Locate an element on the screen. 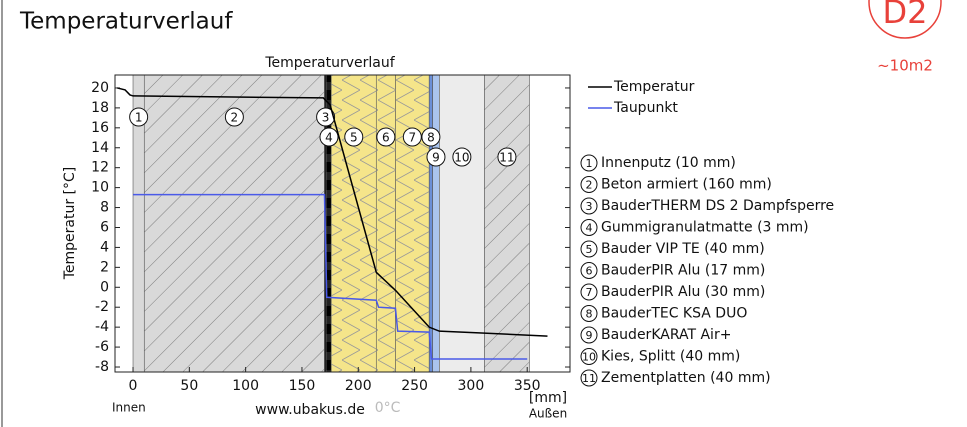  list-number: 4 is located at coordinates (589, 228).